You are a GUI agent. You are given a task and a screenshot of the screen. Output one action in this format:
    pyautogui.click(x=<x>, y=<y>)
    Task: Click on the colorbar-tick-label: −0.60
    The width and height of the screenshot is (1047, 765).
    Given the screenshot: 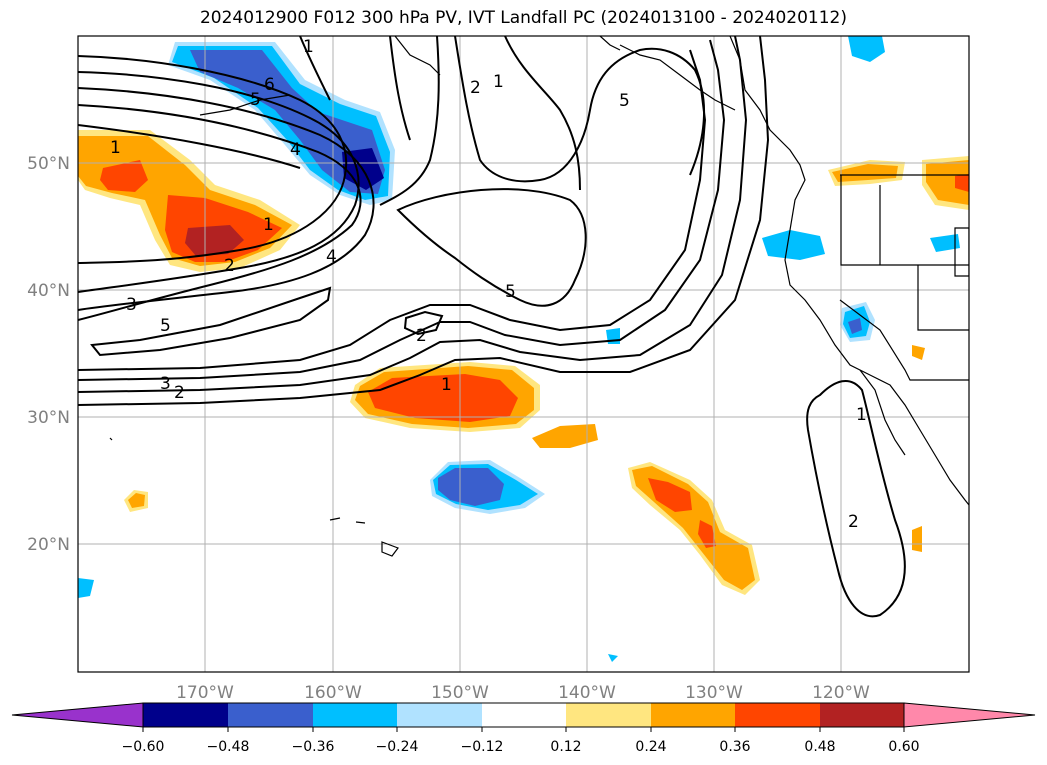 What is the action you would take?
    pyautogui.click(x=143, y=747)
    